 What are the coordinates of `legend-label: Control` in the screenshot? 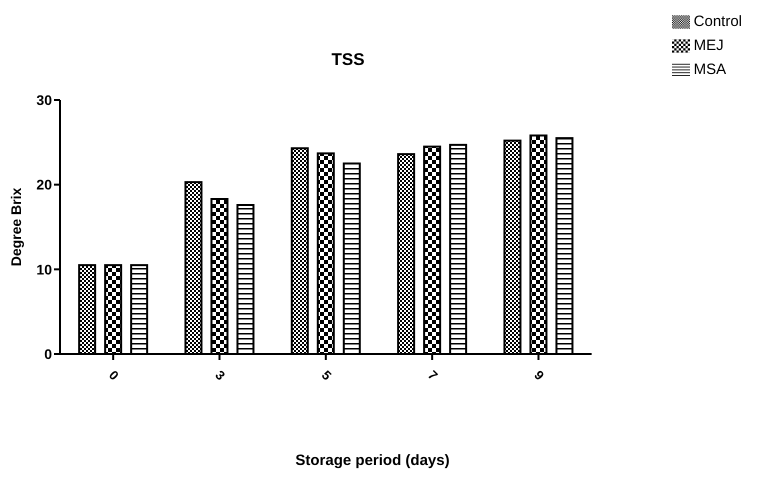 It's located at (718, 21).